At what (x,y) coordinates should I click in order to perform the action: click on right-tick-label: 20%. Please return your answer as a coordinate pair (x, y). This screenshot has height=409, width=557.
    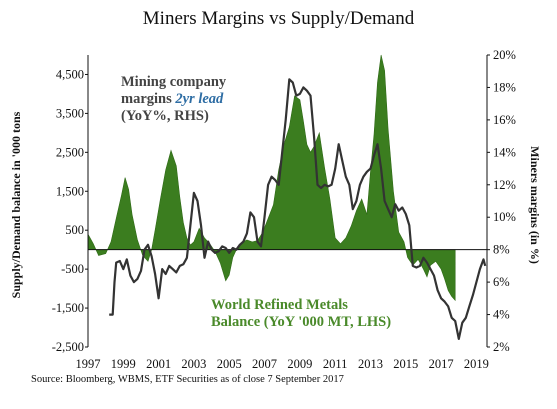
    Looking at the image, I should click on (504, 55).